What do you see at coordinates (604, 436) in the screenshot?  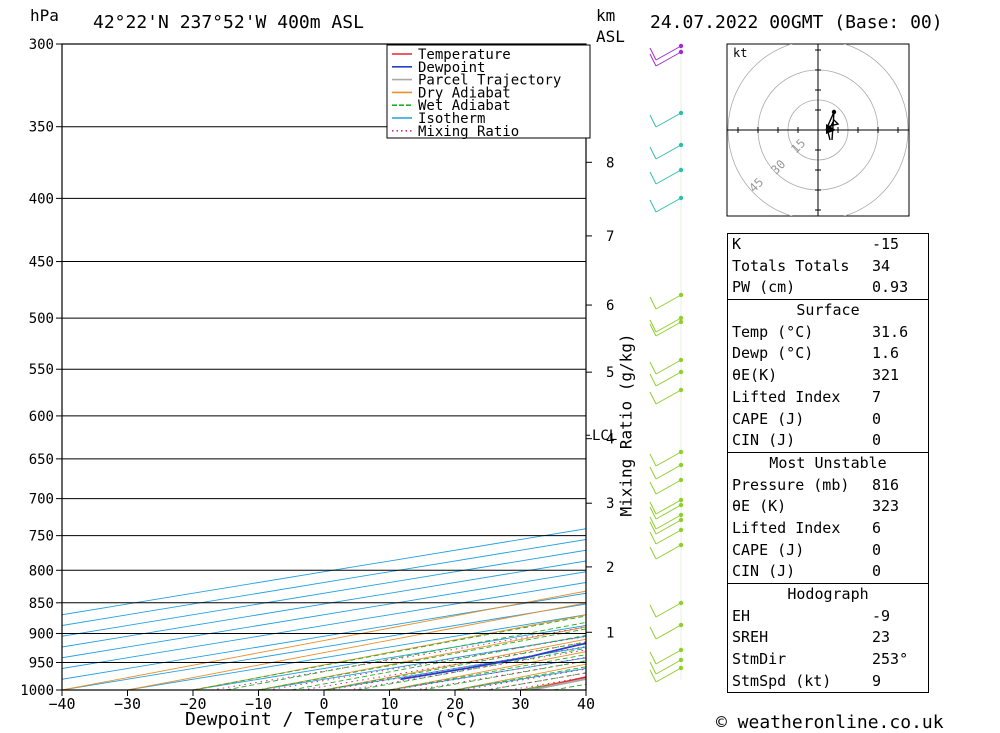 I see `lcl-label: LCL` at bounding box center [604, 436].